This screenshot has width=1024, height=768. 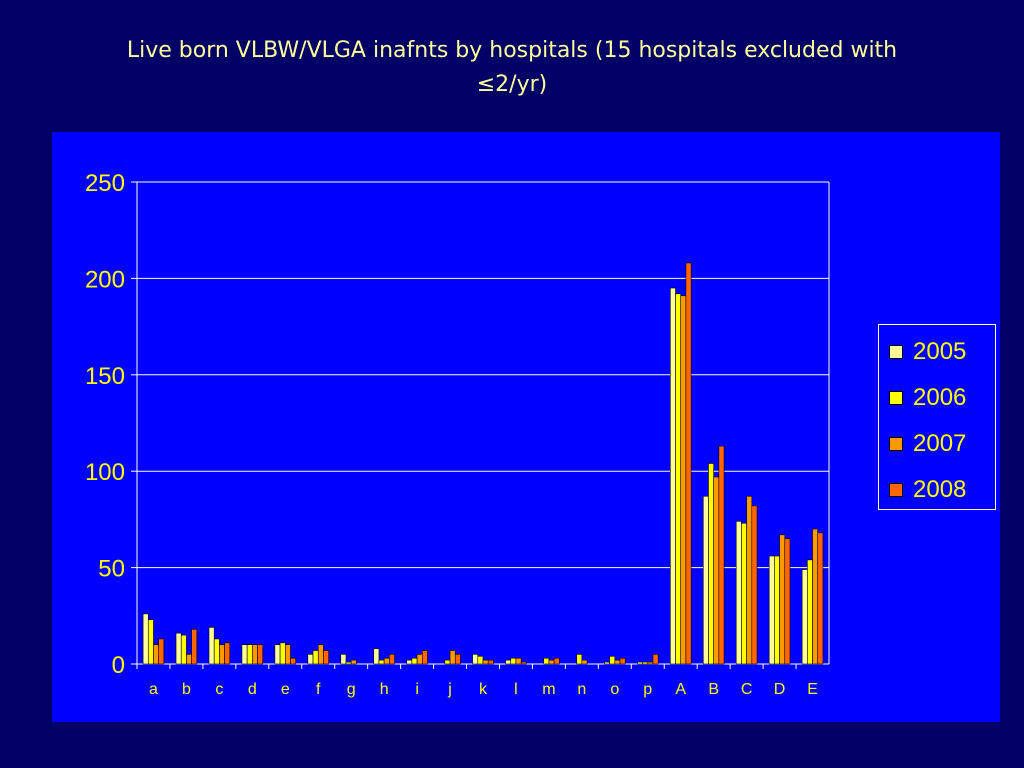 I want to click on bar-b-2006, so click(x=183, y=649).